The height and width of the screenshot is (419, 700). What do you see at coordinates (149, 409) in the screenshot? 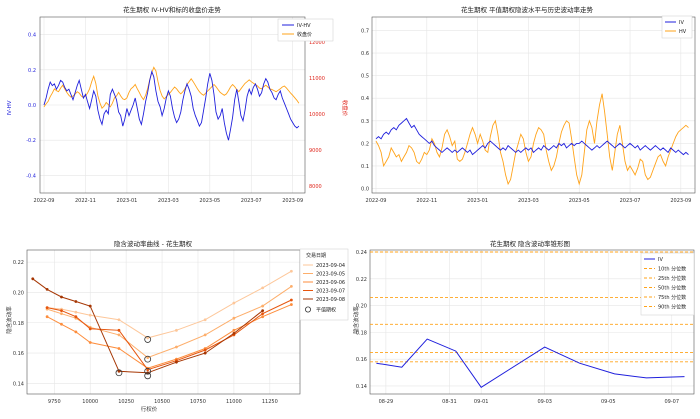
I see `x-axis-label: 行权价` at bounding box center [149, 409].